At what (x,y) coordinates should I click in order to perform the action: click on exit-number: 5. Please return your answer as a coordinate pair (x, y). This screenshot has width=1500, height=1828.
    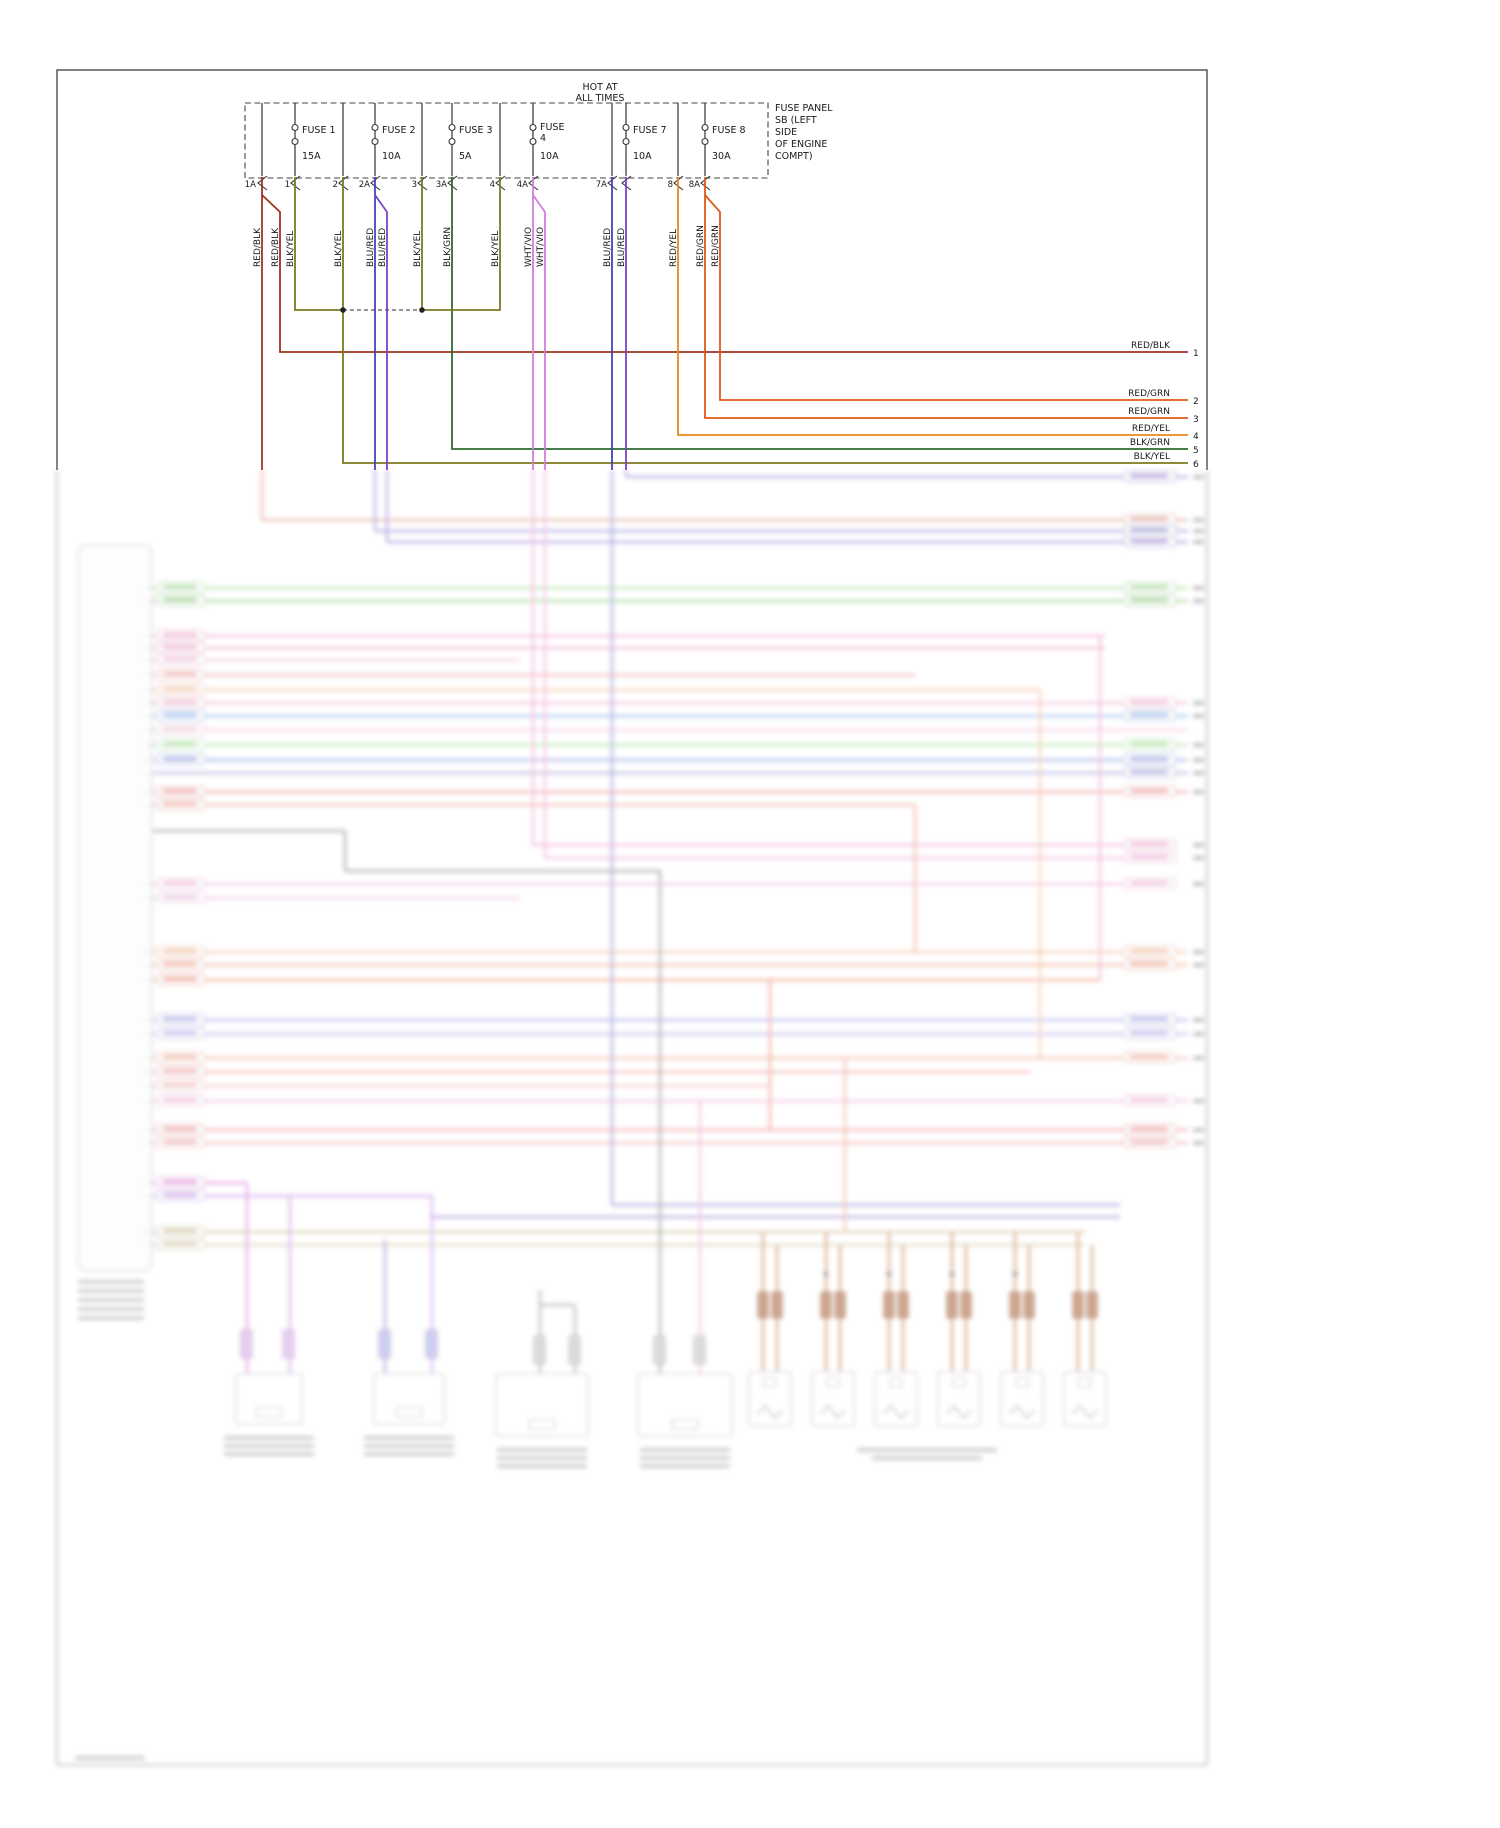
    Looking at the image, I should click on (1196, 451).